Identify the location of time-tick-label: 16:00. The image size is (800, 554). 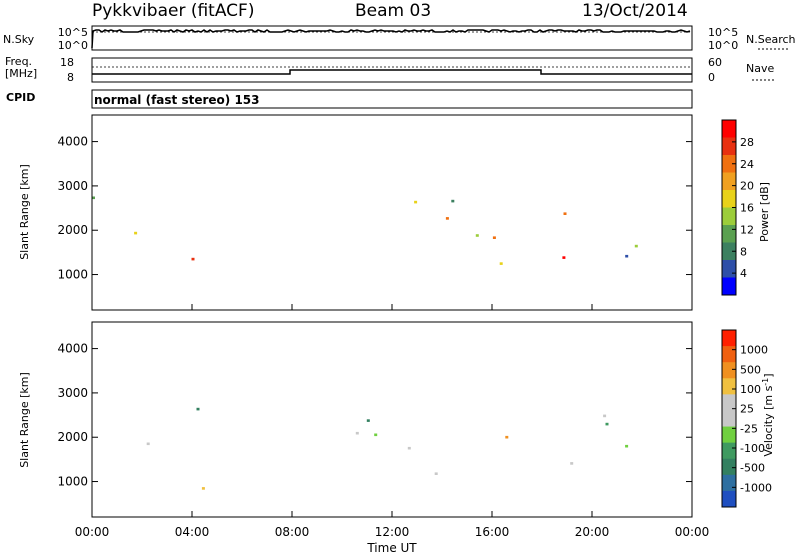
(492, 532).